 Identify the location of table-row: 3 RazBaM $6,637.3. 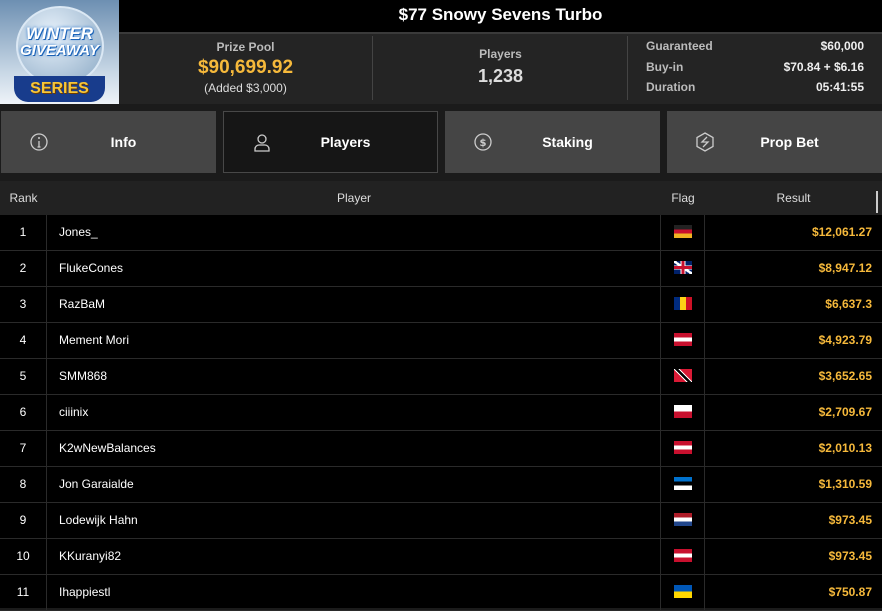
(441, 305).